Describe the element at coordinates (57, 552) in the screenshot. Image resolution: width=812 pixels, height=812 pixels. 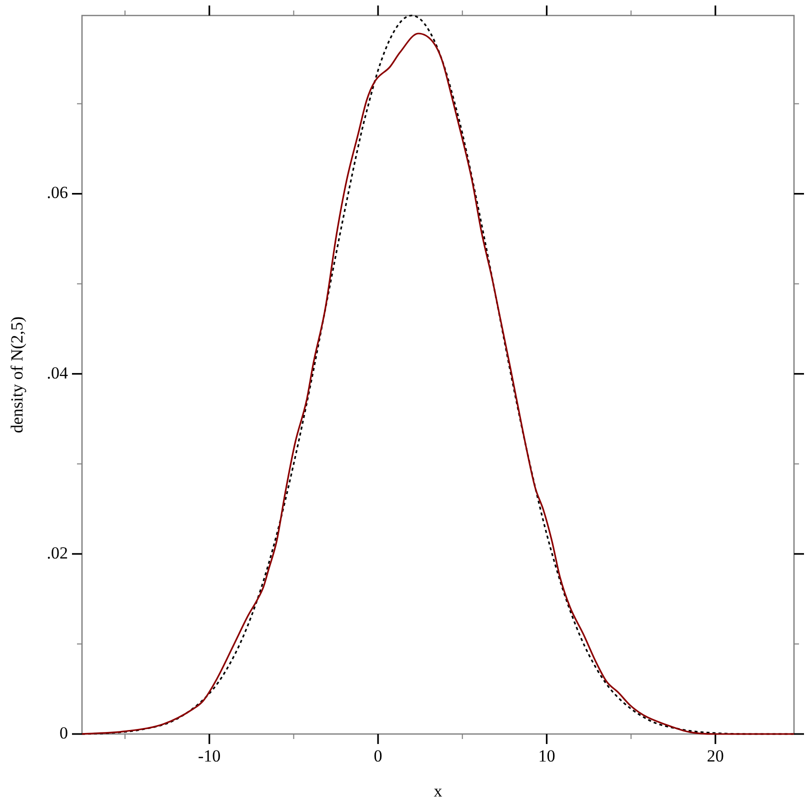
I see `y-tick-label: .02` at that location.